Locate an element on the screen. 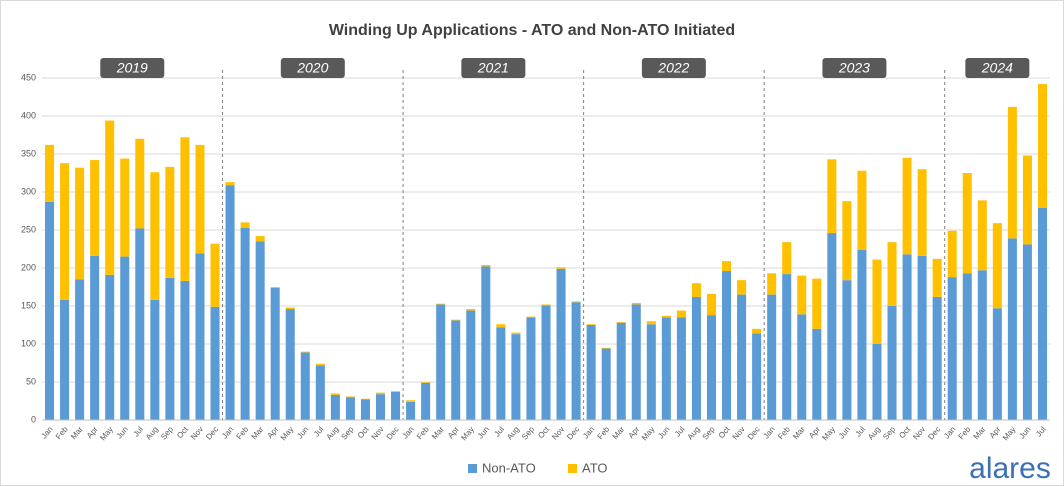 This screenshot has width=1064, height=486. year-label: 2020 is located at coordinates (312, 68).